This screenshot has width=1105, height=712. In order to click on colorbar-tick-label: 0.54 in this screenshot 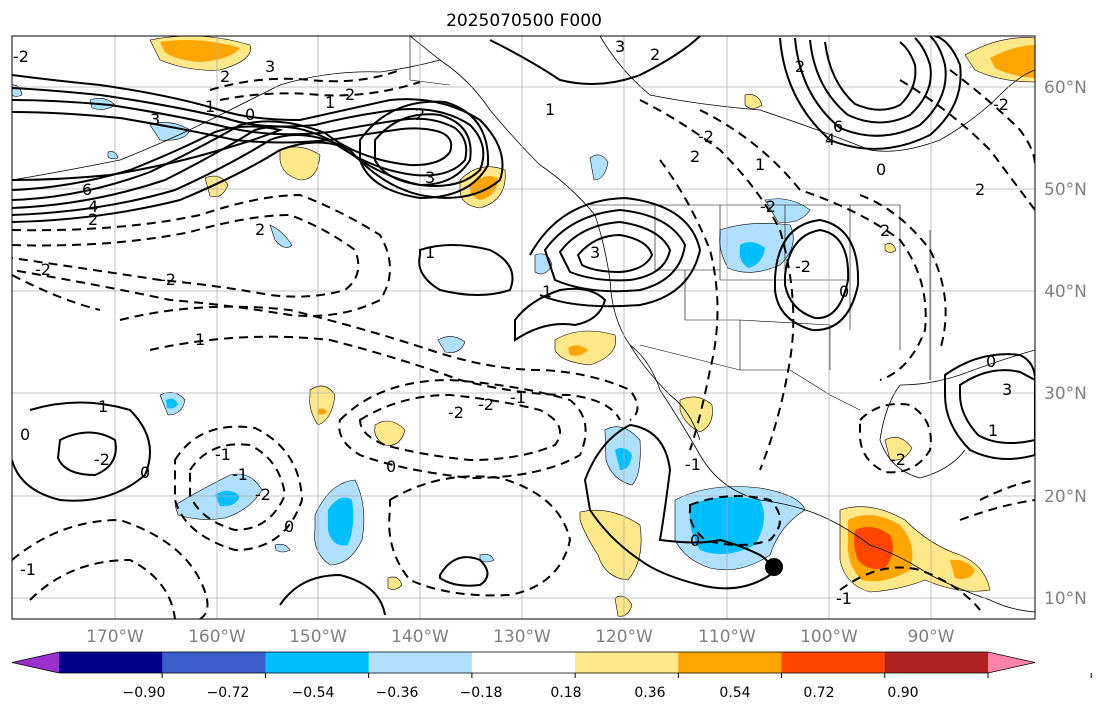, I will do `click(734, 693)`.